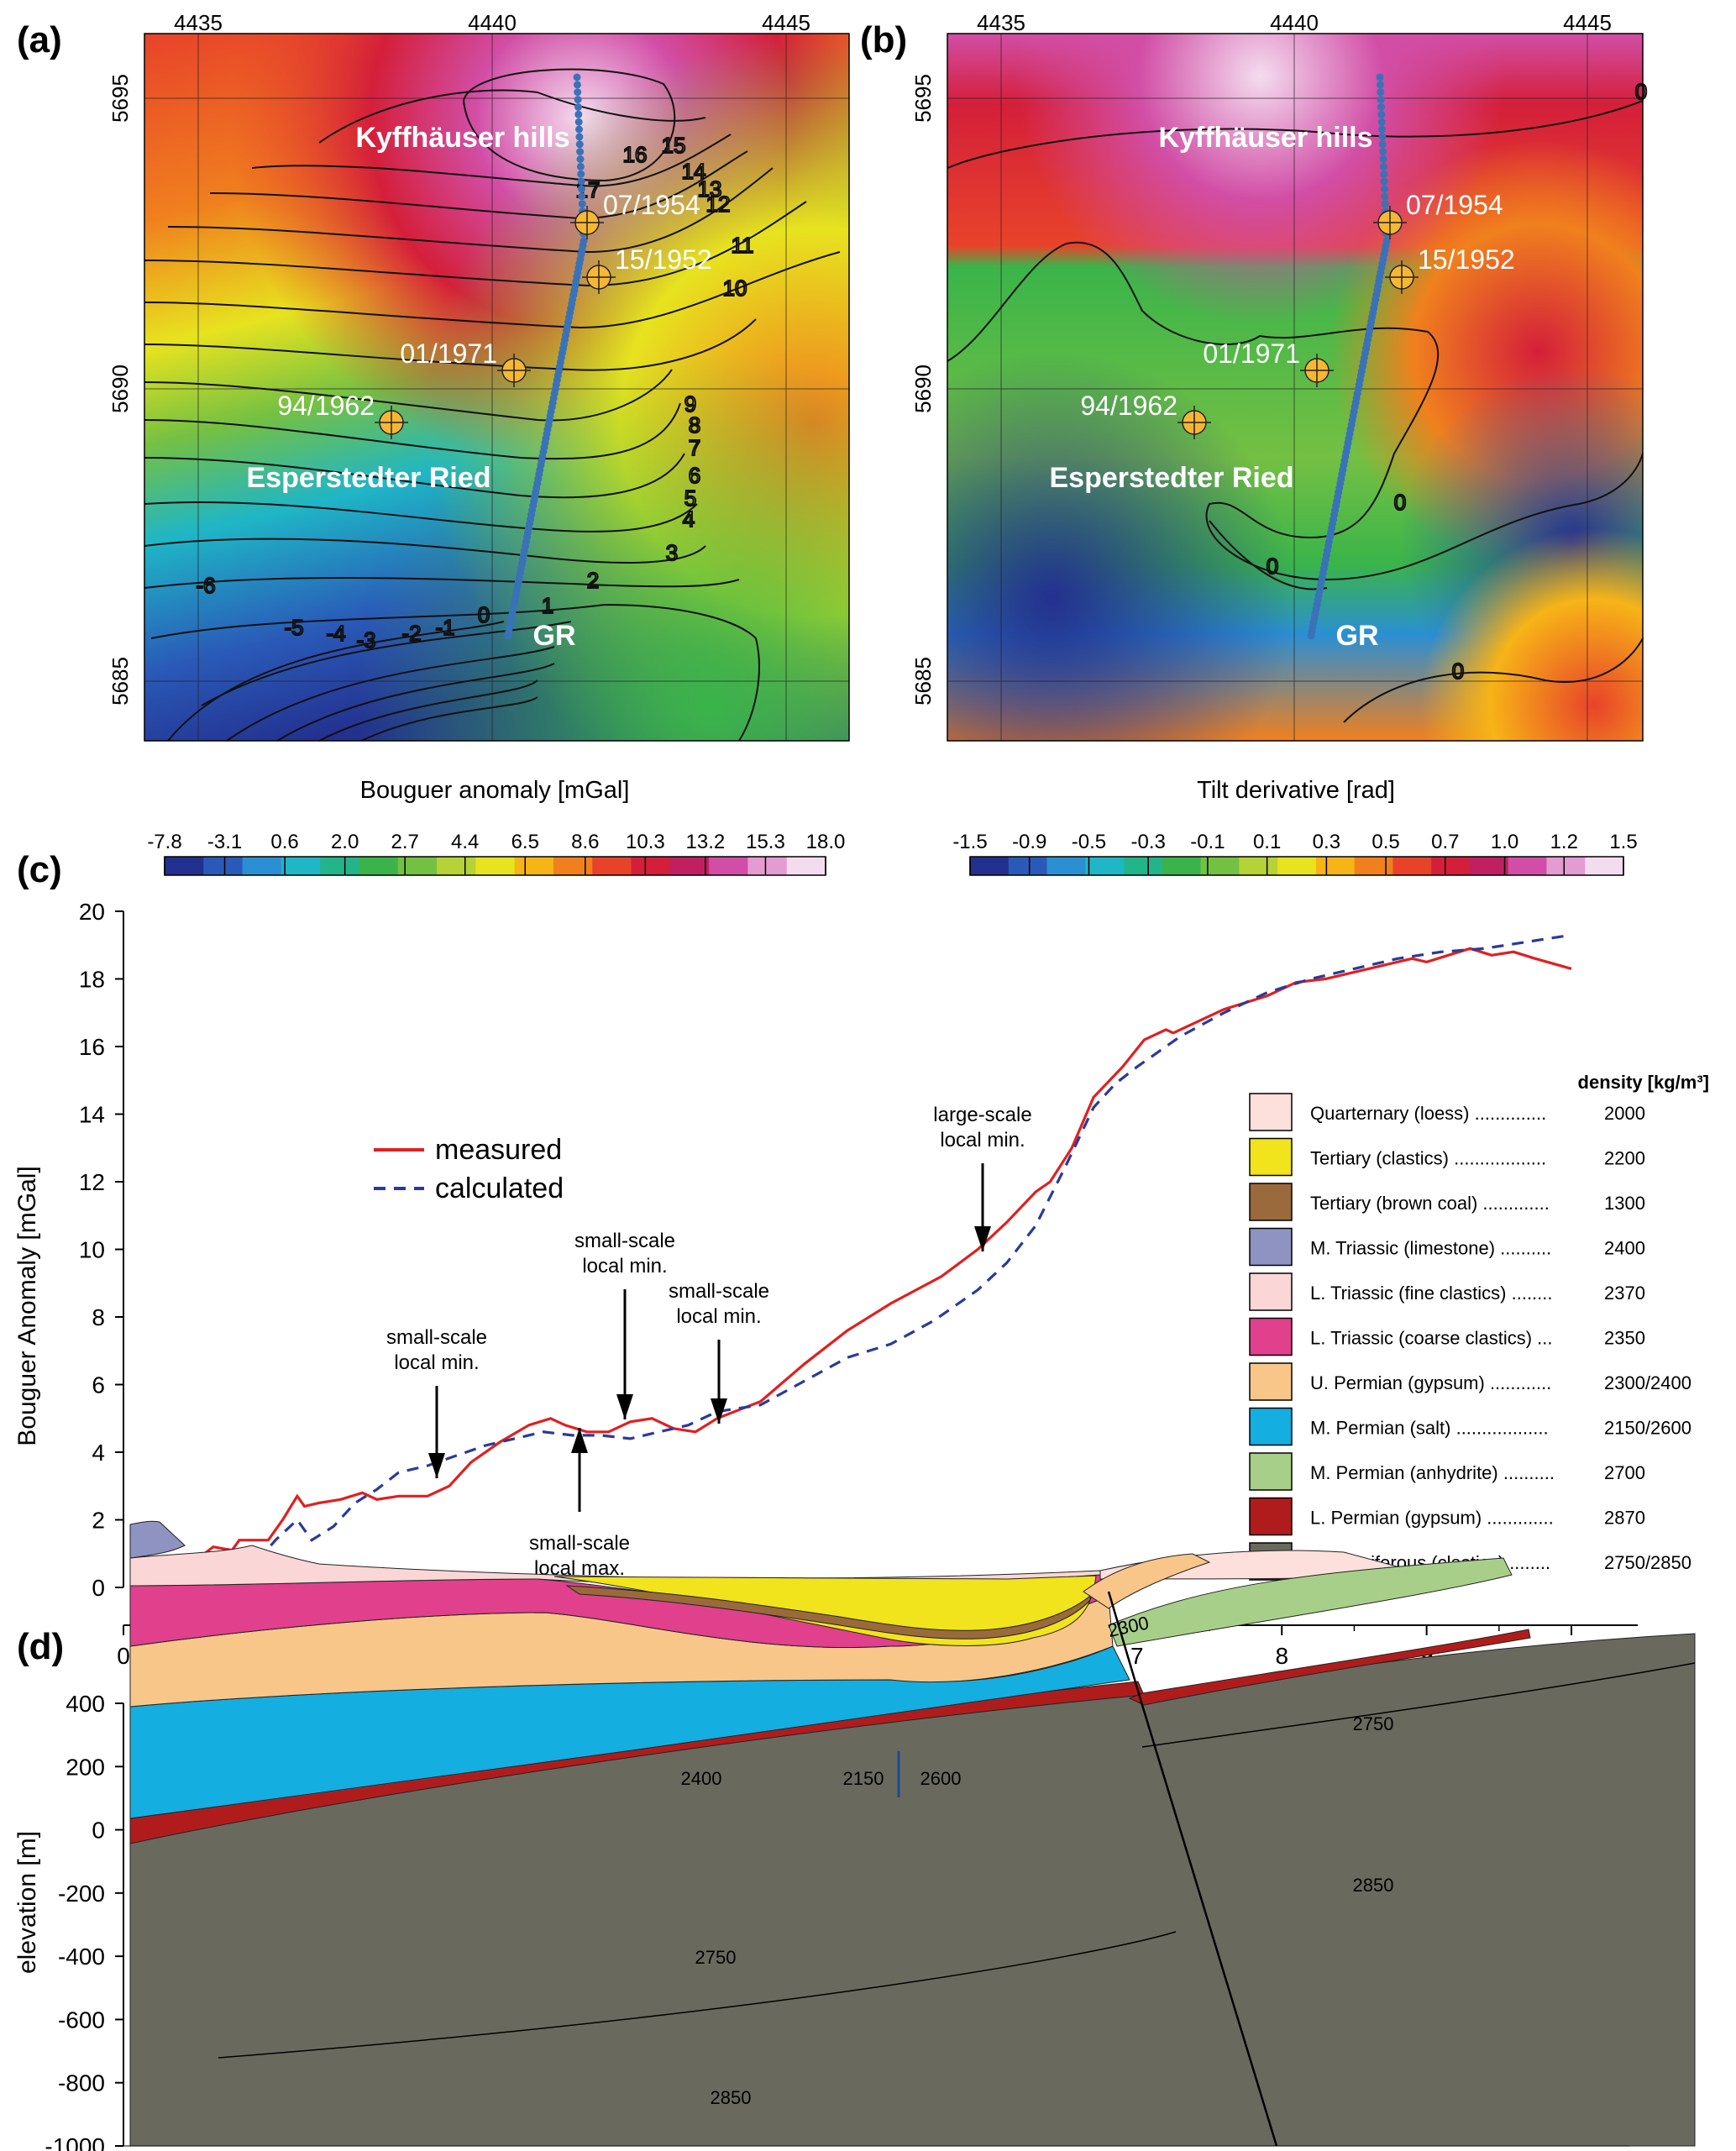  What do you see at coordinates (1624, 1473) in the screenshot?
I see `density-value: 2700` at bounding box center [1624, 1473].